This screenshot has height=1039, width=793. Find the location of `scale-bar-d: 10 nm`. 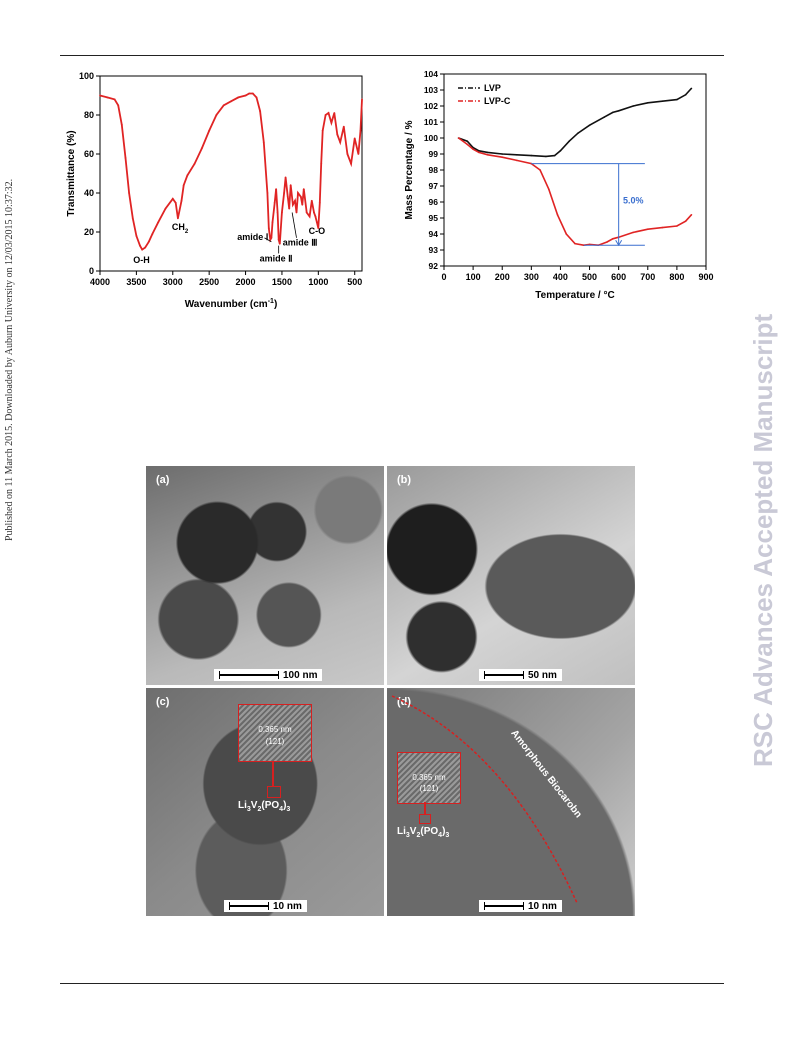

scale-bar-d: 10 nm is located at coordinates (520, 906).